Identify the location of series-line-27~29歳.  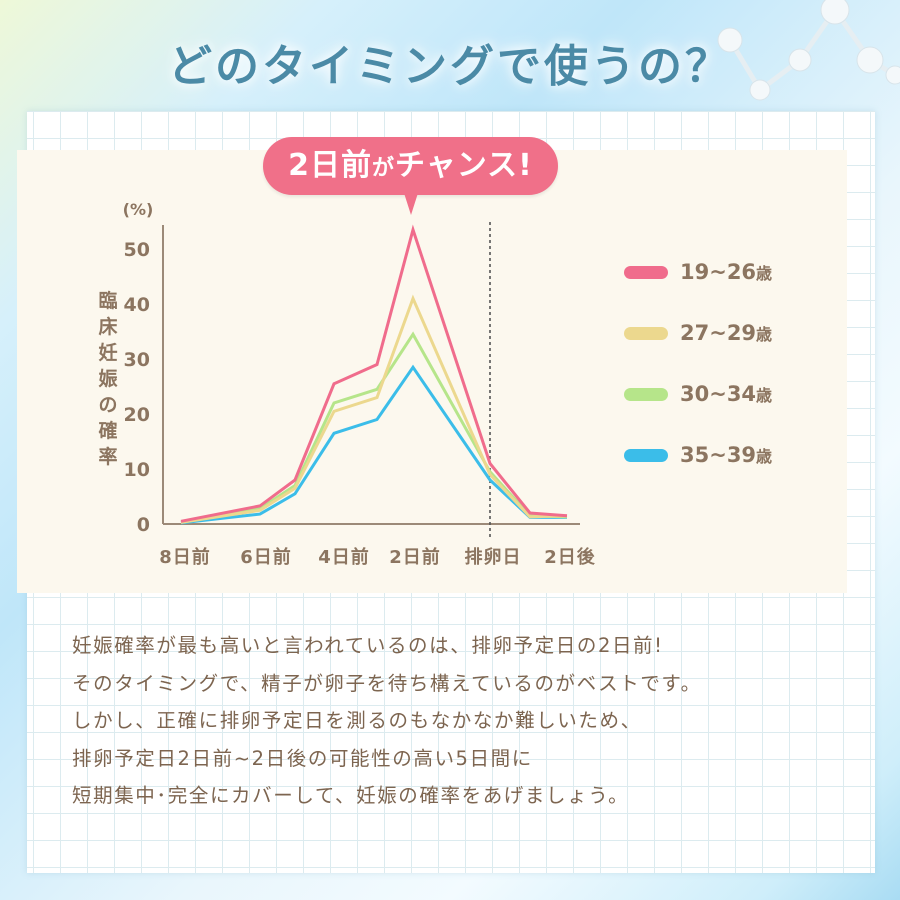
(374, 409).